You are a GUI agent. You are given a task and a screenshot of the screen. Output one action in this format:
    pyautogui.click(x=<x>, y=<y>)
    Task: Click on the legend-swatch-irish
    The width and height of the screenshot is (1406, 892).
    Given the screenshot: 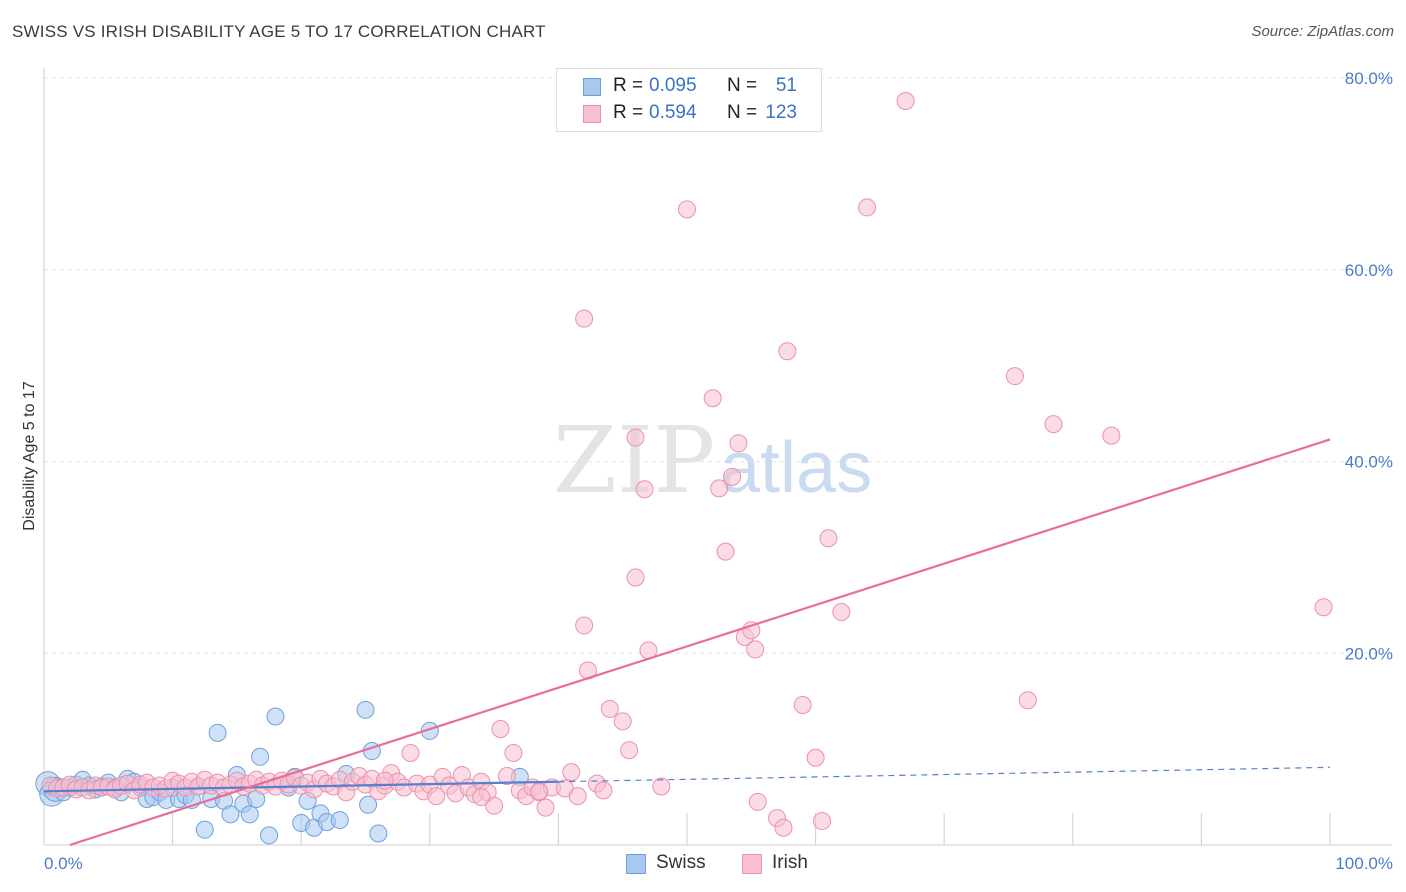 What is the action you would take?
    pyautogui.click(x=592, y=114)
    